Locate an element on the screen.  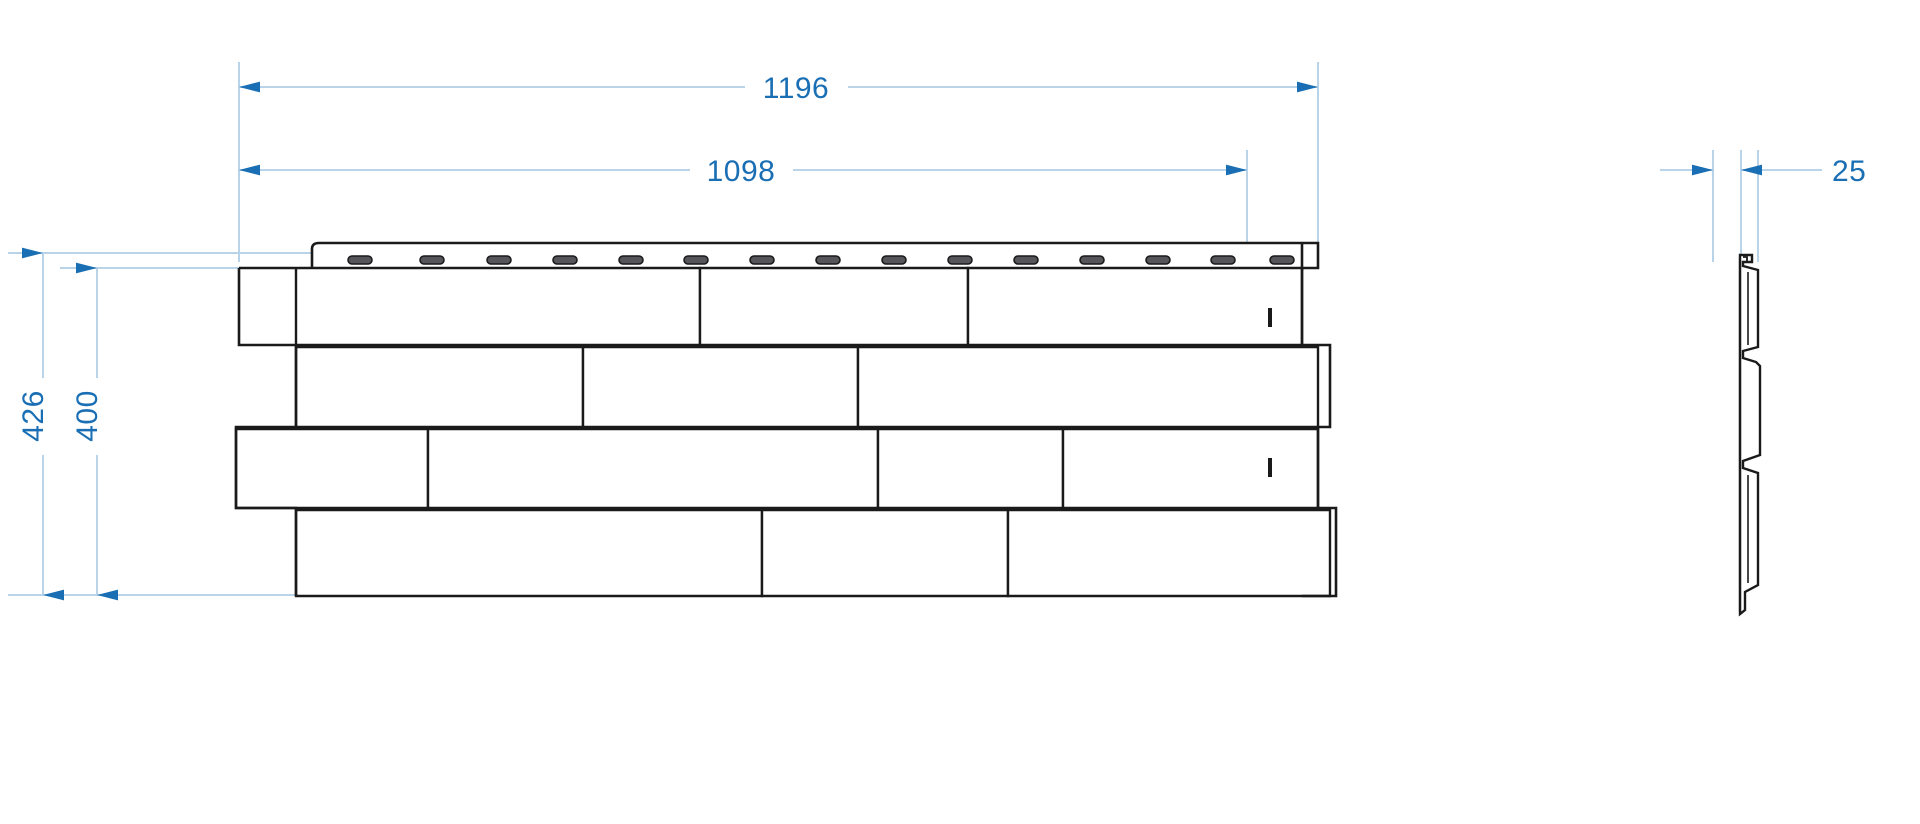
overall-width-dimension: 1196 is located at coordinates (778, 88).